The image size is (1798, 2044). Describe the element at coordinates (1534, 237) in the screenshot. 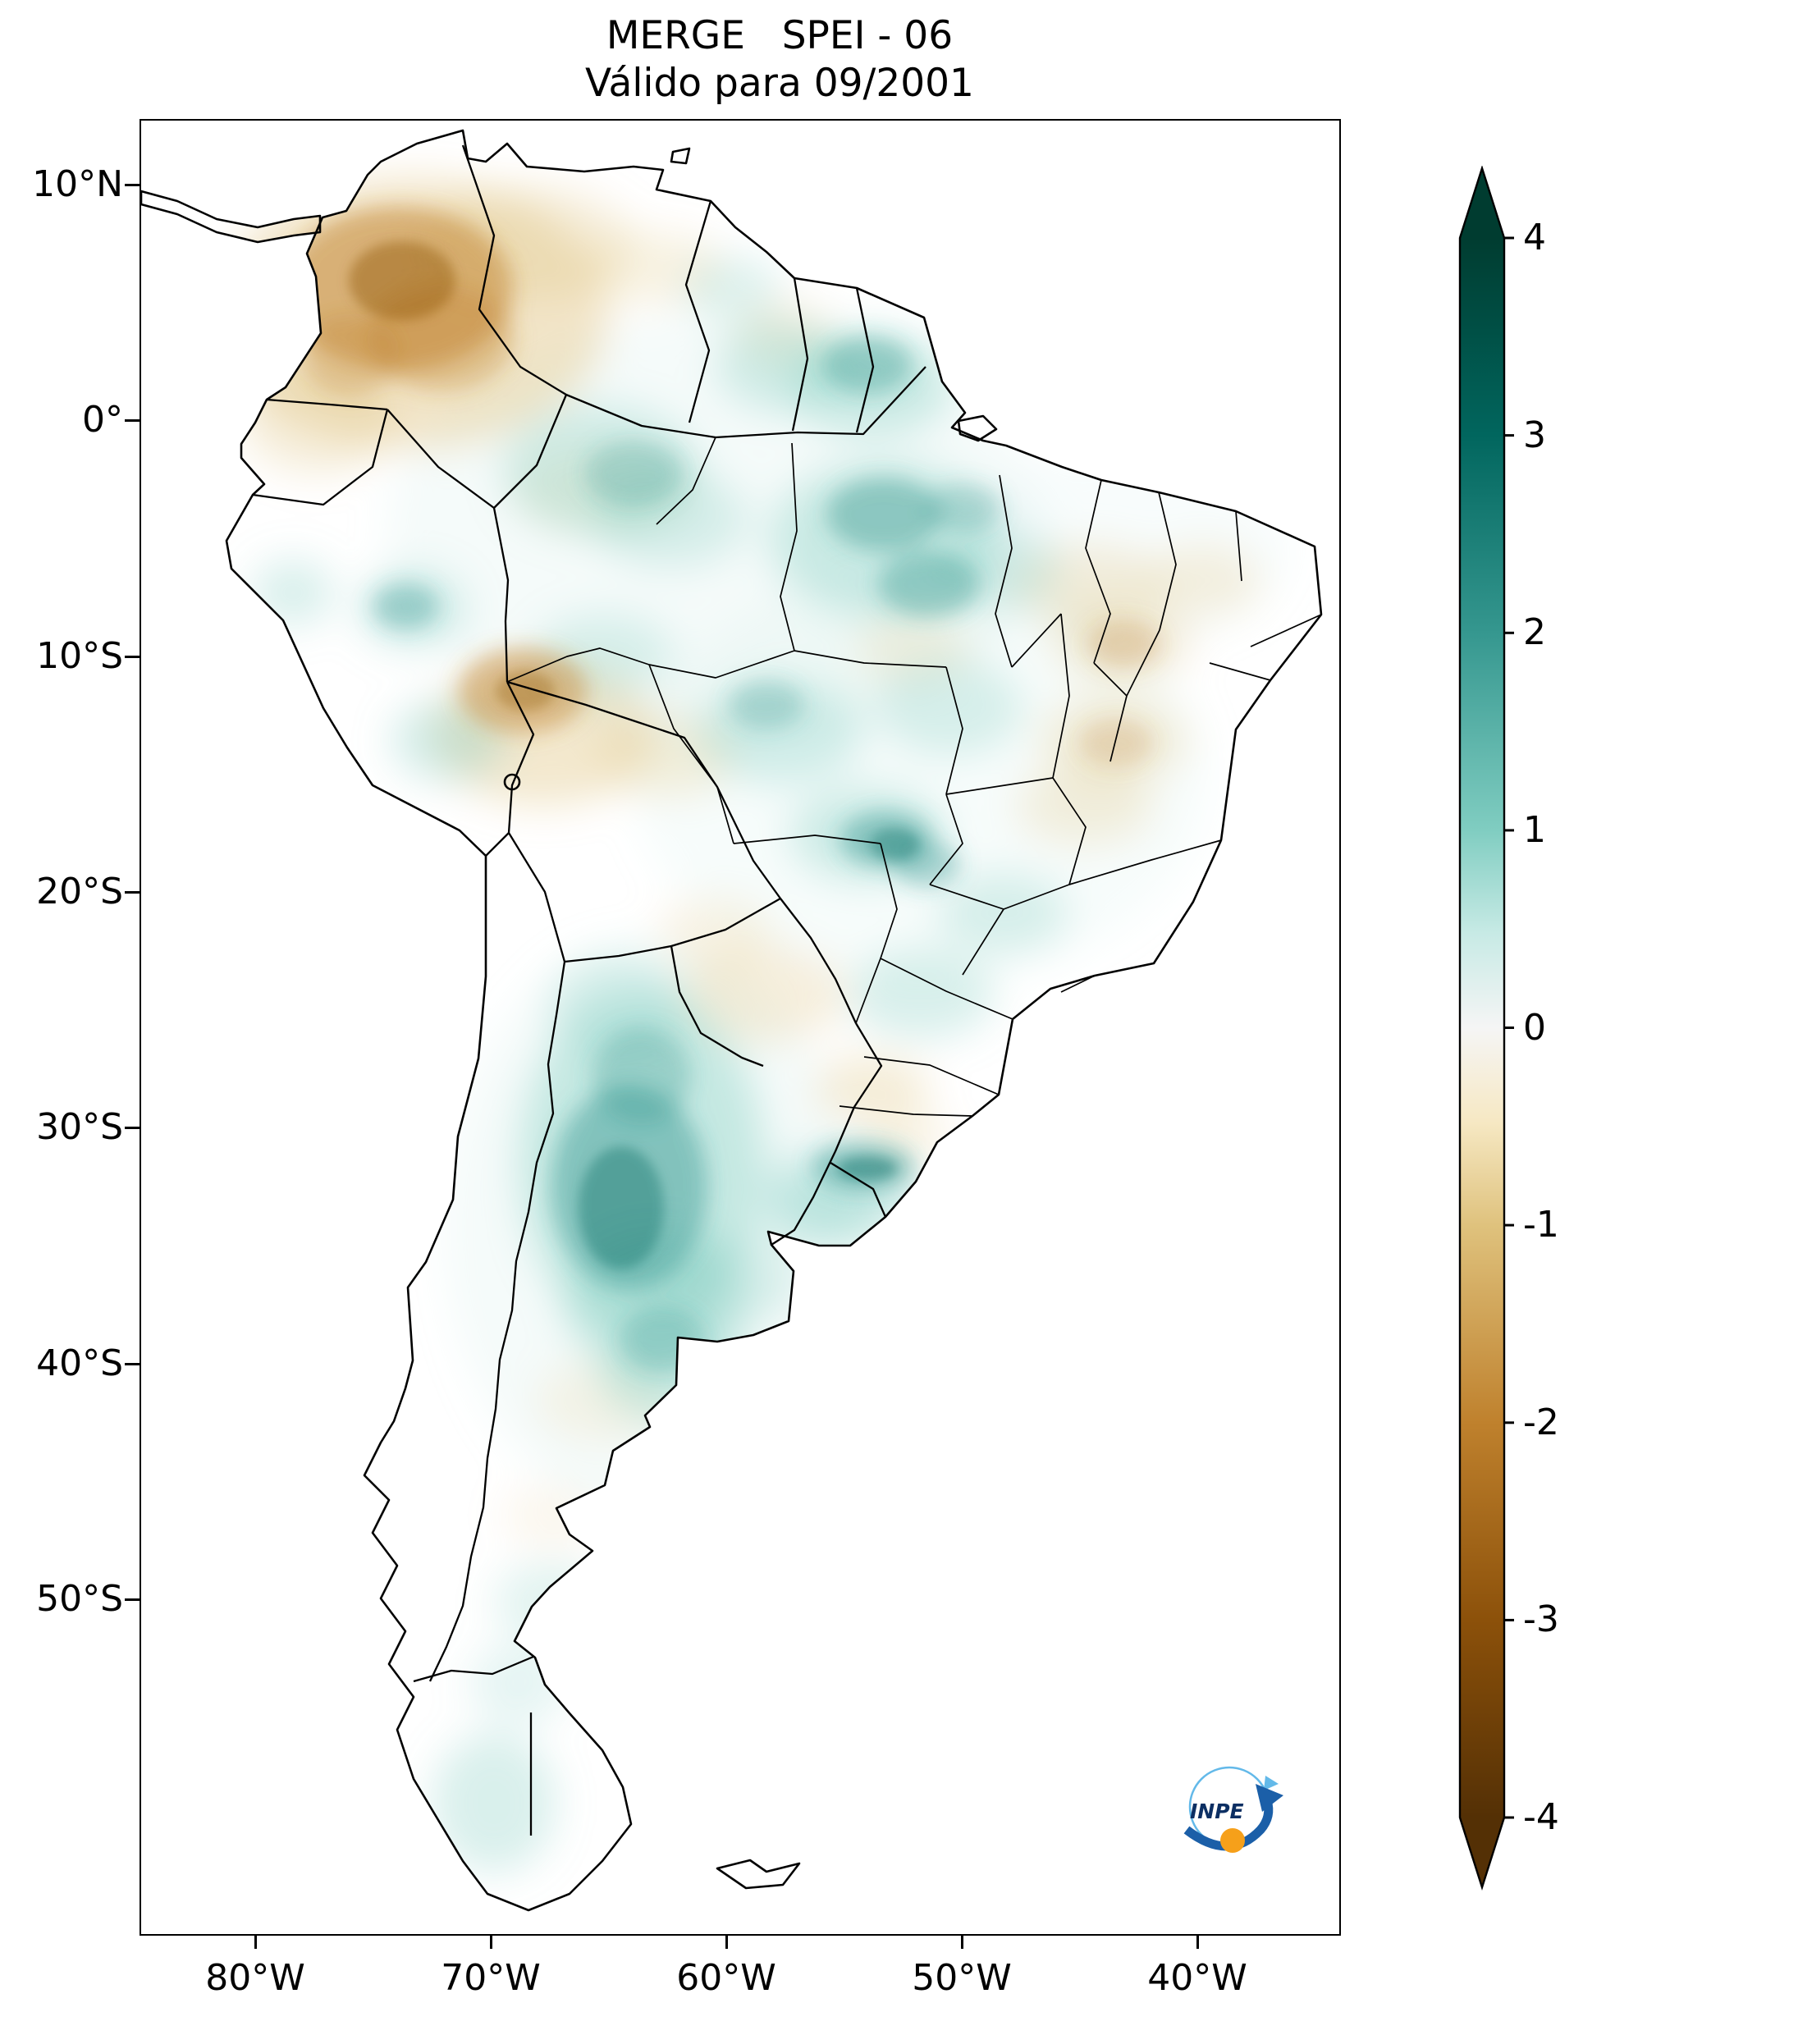

I see `colorbar-tick-label: 4` at that location.